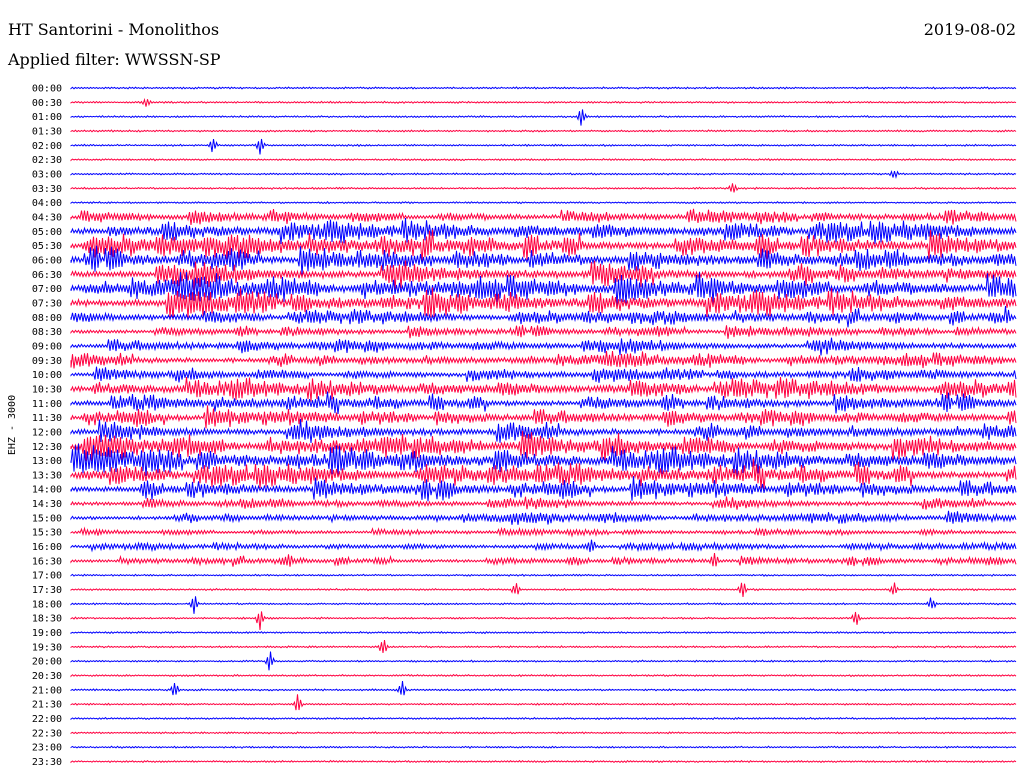 The width and height of the screenshot is (1024, 780). Describe the element at coordinates (47, 174) in the screenshot. I see `tick-label: 03:00` at that location.